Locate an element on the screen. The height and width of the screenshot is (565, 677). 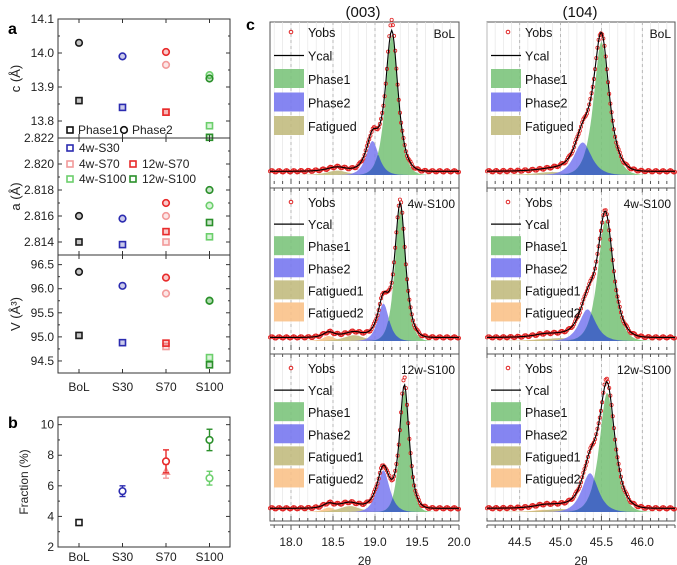
subplot-fraction: 10 8 6 4 2 BoL S30 S70 S100 Fraction (%) is located at coordinates (124, 490).